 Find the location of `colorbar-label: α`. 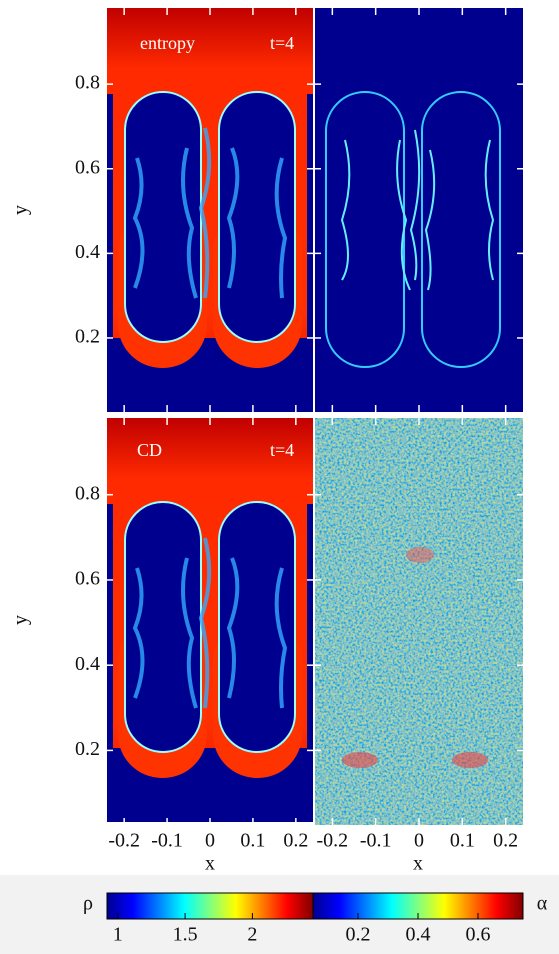

colorbar-label: α is located at coordinates (542, 904).